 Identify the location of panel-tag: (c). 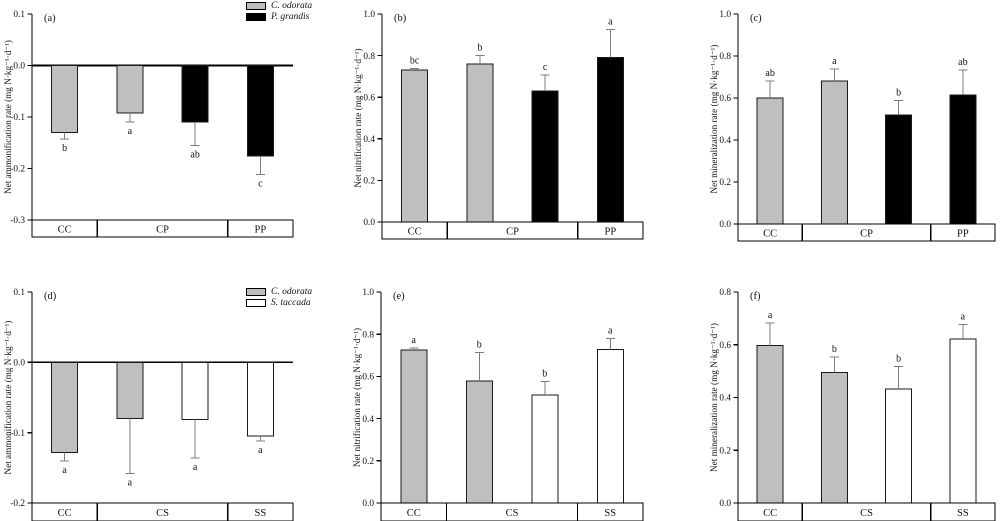
(756, 18).